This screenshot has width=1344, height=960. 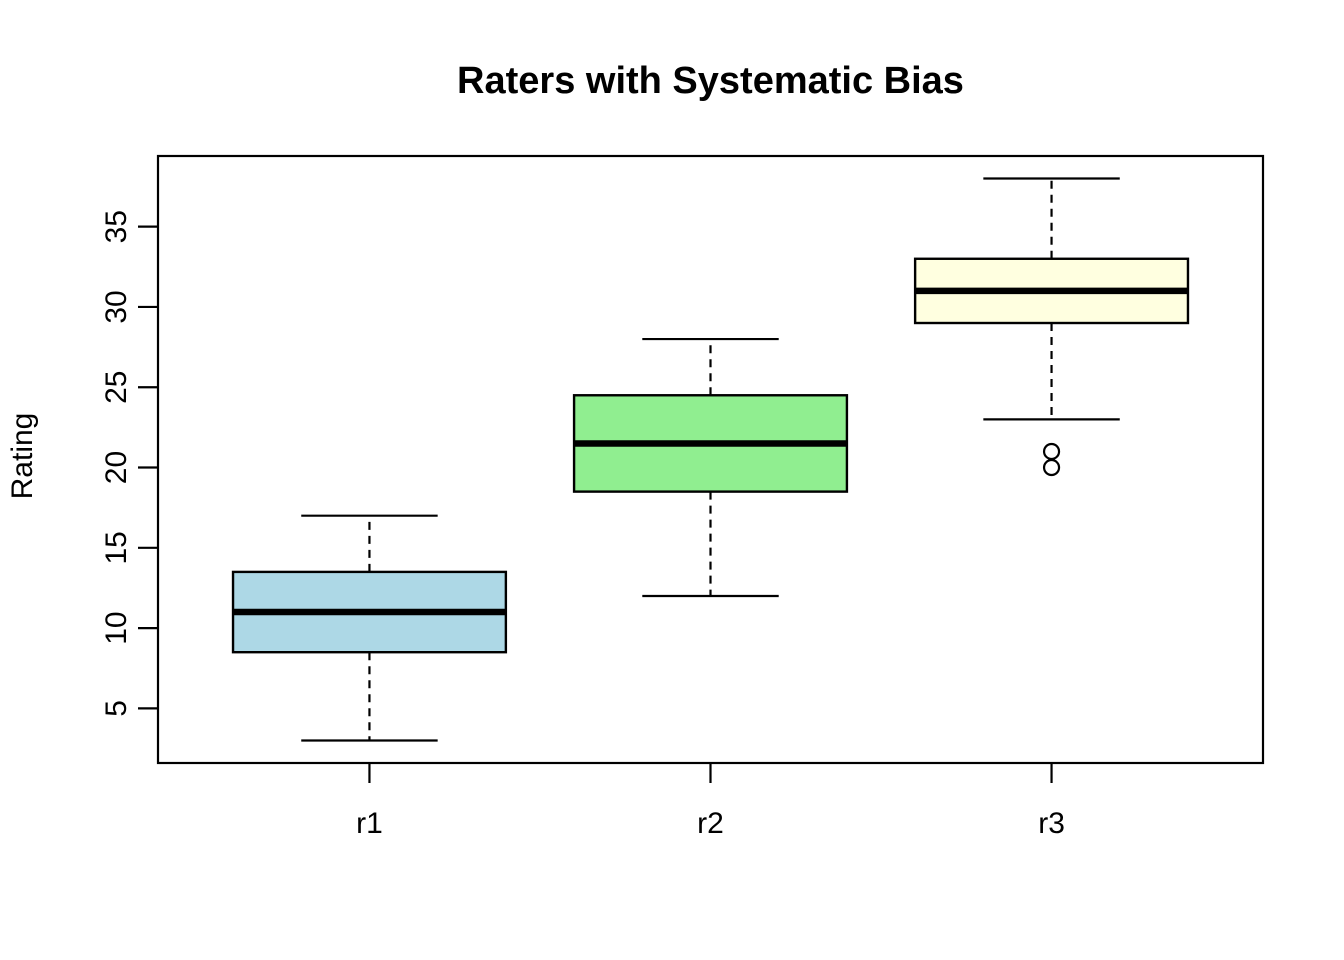 What do you see at coordinates (116, 547) in the screenshot?
I see `y-tick-label: 15` at bounding box center [116, 547].